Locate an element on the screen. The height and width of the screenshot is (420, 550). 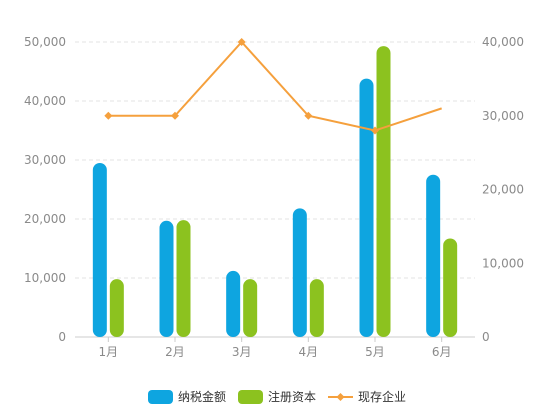
x-tick-label: 2月 is located at coordinates (175, 352).